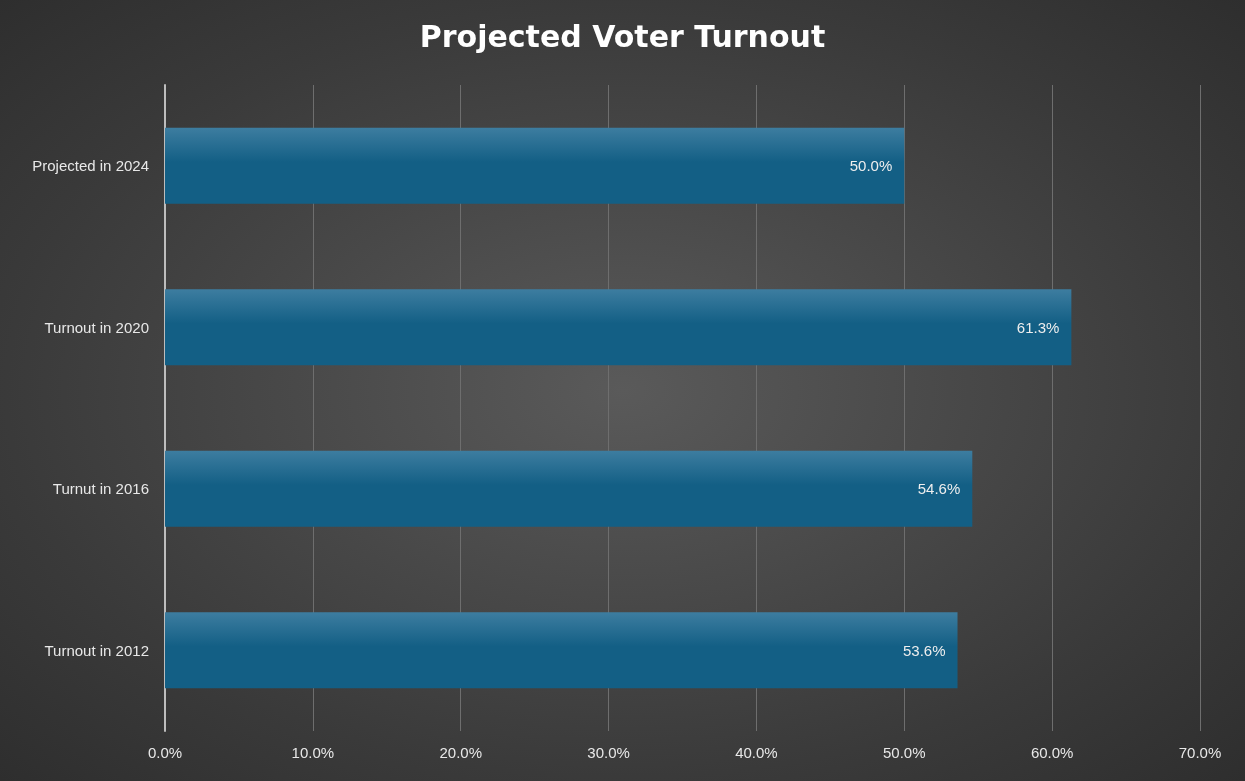  What do you see at coordinates (313, 752) in the screenshot?
I see `x-tick-label: 10.0%` at bounding box center [313, 752].